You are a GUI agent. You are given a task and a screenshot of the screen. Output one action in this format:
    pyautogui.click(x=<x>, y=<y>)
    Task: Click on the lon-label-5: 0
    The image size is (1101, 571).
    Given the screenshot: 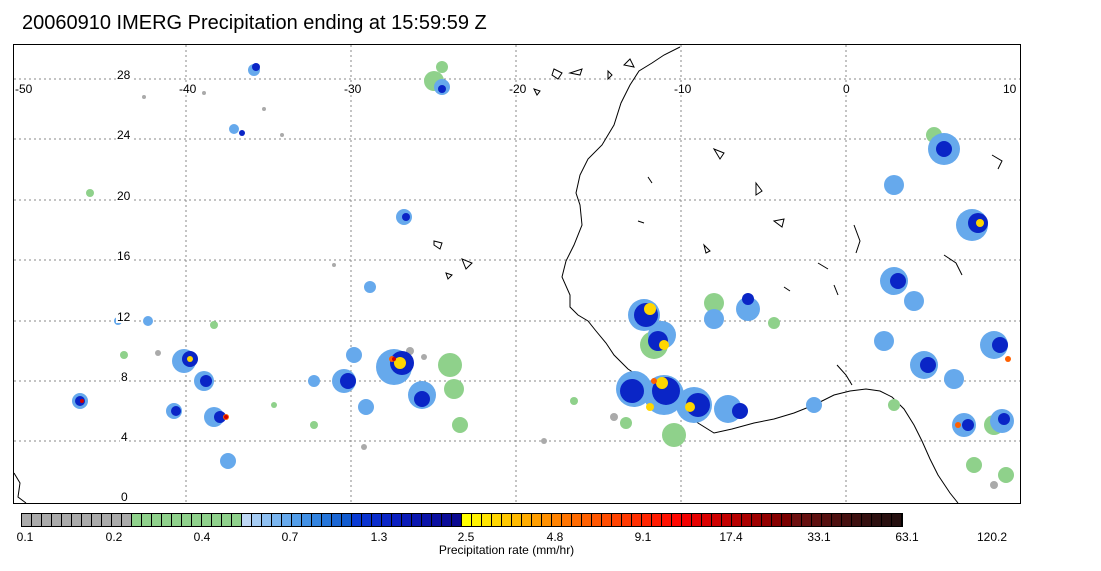 What is the action you would take?
    pyautogui.click(x=846, y=89)
    